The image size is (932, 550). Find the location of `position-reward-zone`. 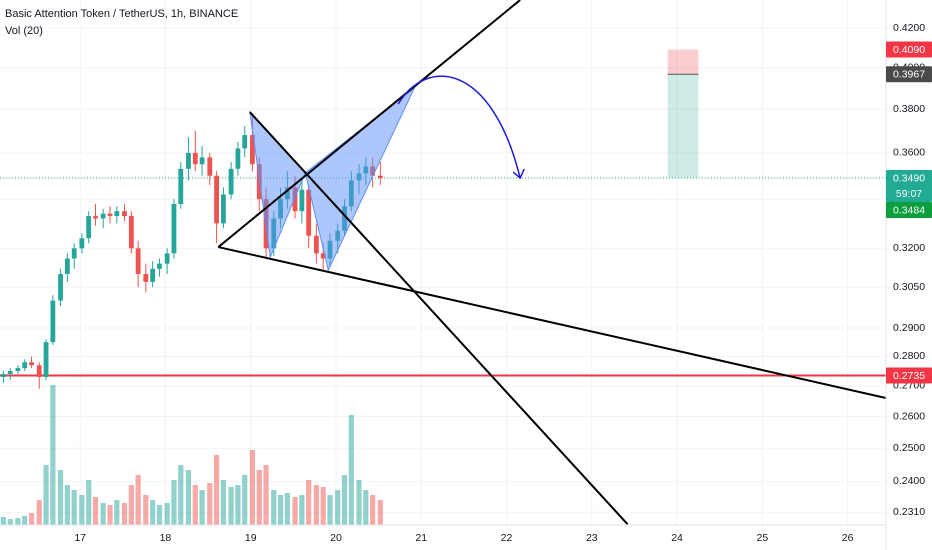

position-reward-zone is located at coordinates (683, 126).